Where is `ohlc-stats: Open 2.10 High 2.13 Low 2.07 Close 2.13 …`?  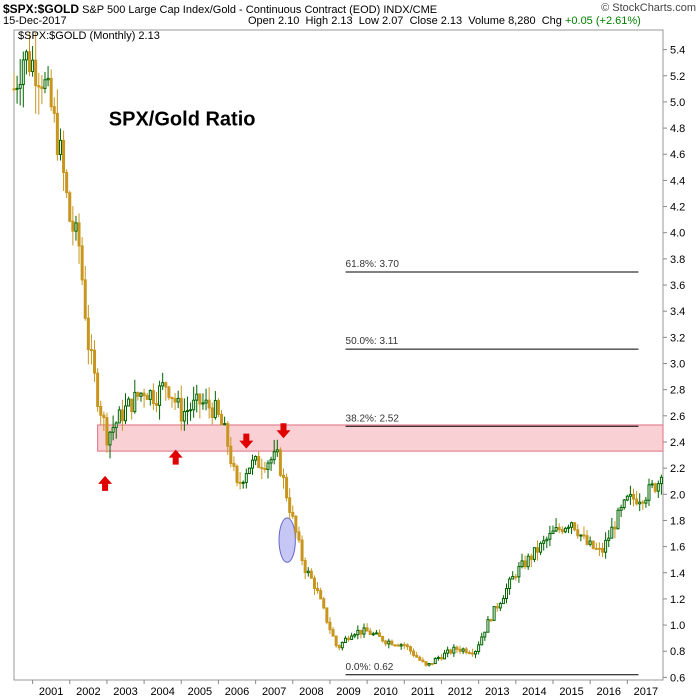
ohlc-stats: Open 2.10 High 2.13 Low 2.07 Close 2.13 … is located at coordinates (444, 21).